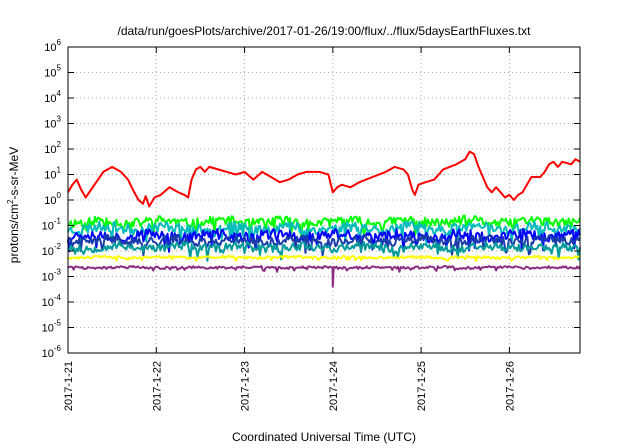 The width and height of the screenshot is (640, 448). I want to click on y-axis-label-sup: 2, so click(10, 201).